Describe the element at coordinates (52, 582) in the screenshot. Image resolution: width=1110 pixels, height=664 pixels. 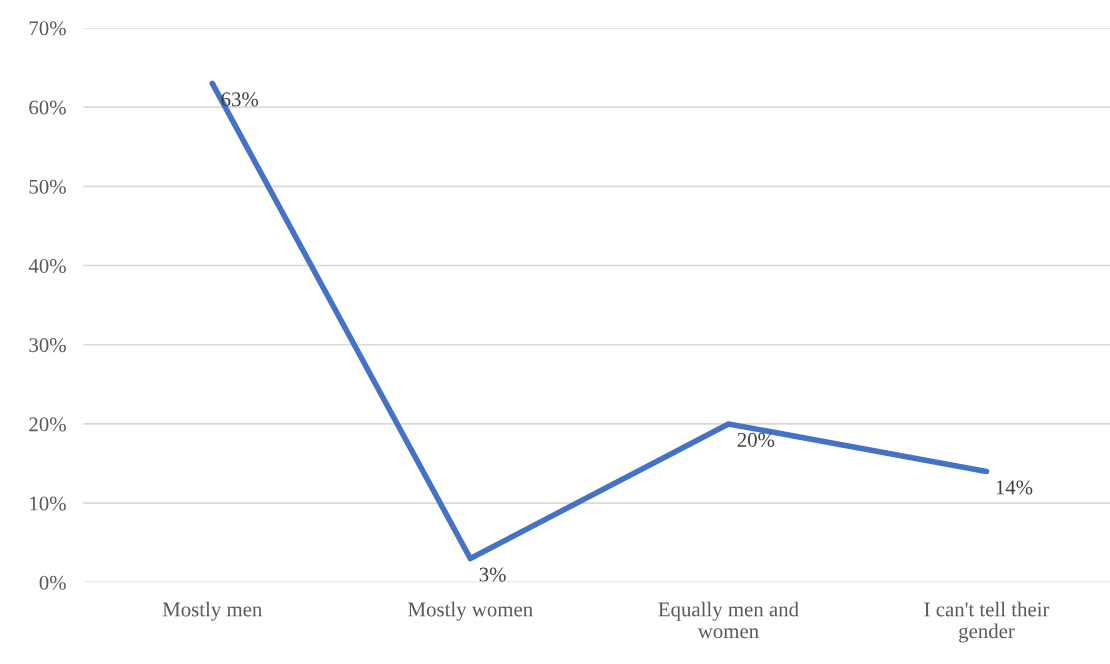
I see `y-tick-label: 0%` at that location.